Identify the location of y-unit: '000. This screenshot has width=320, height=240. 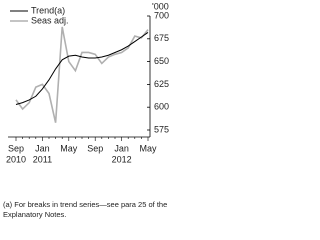
(160, 6).